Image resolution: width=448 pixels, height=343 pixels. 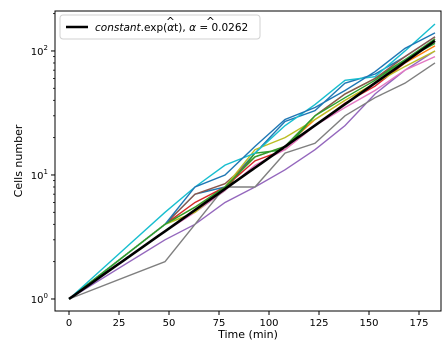 I want to click on y-axis: 10⁰ 10¹ 10², so click(x=43, y=159).